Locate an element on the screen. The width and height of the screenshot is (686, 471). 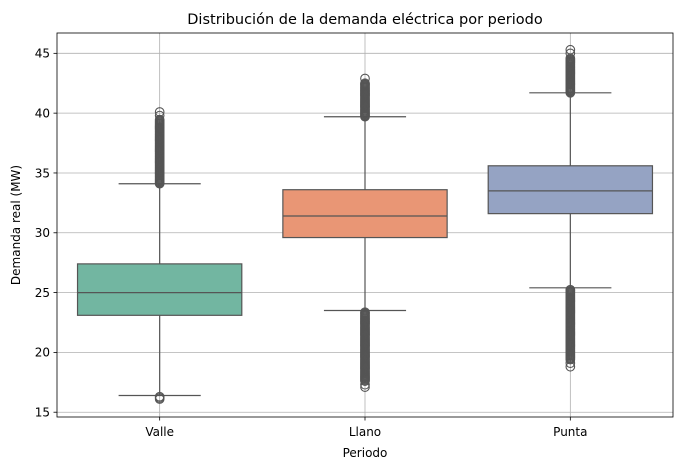
x-tick-label: Punta is located at coordinates (570, 432).